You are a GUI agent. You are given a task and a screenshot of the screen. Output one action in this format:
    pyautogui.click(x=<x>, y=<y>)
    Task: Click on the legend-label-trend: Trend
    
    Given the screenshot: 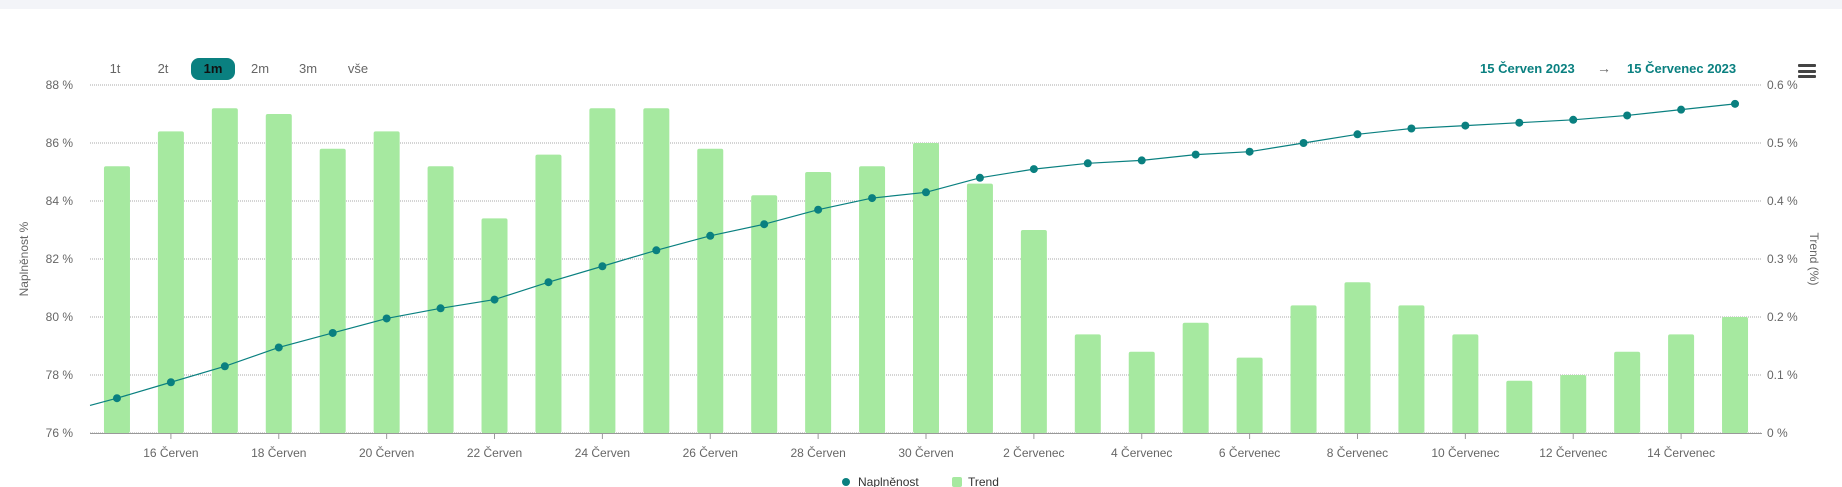 What is the action you would take?
    pyautogui.click(x=983, y=481)
    